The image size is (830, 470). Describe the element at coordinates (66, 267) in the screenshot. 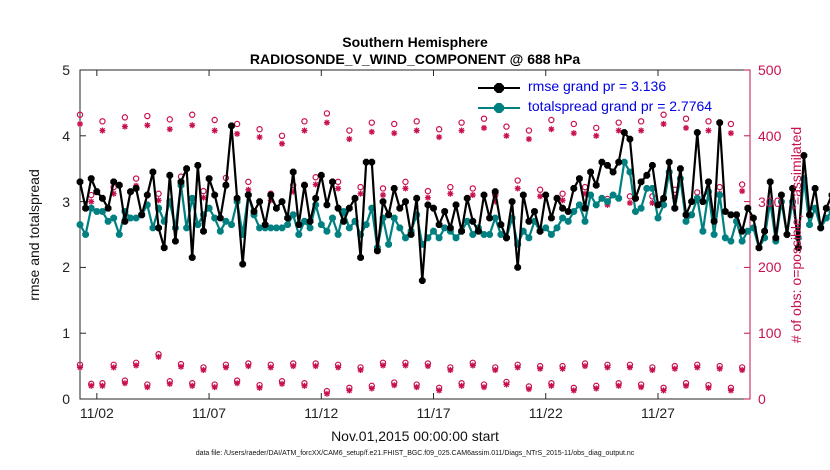

I see `y-left-tick-label: 2` at that location.